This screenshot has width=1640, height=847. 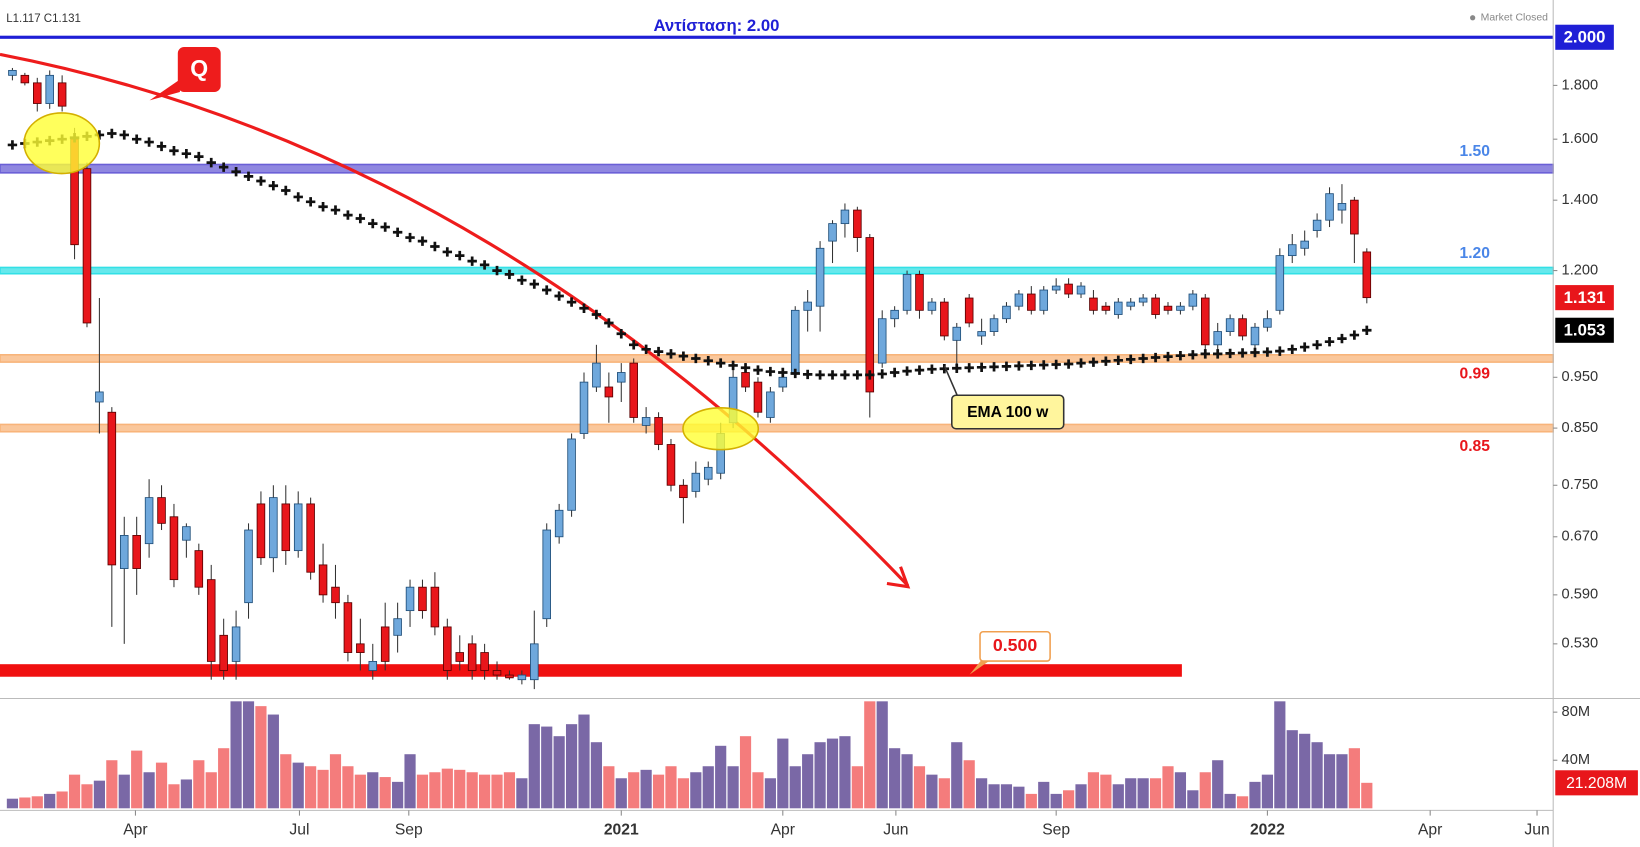 I want to click on x-tick-label: Jun, so click(x=1536, y=829).